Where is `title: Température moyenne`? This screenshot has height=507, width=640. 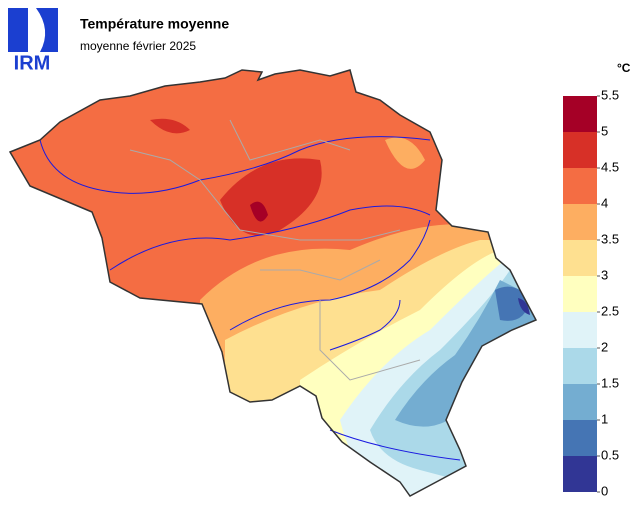 title: Température moyenne is located at coordinates (154, 24).